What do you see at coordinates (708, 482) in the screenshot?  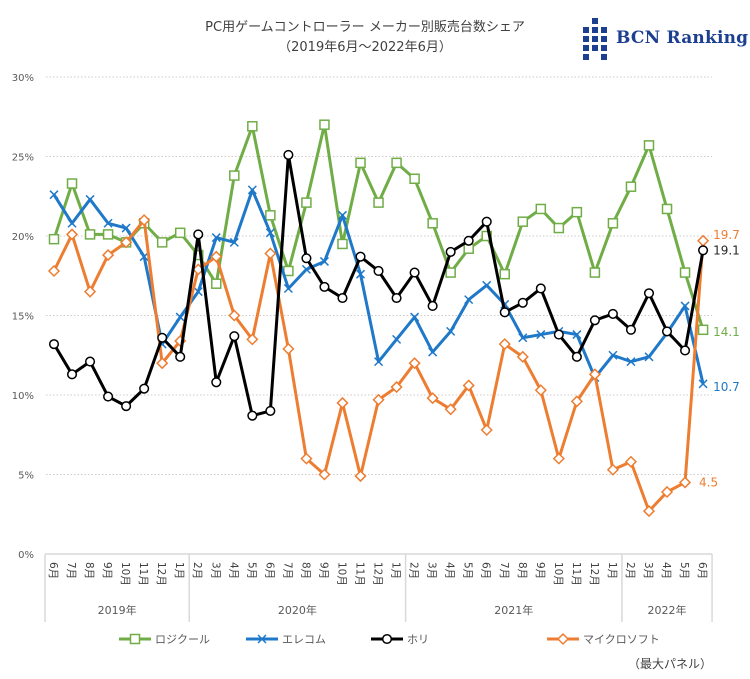 I see `value-label: 4.5` at bounding box center [708, 482].